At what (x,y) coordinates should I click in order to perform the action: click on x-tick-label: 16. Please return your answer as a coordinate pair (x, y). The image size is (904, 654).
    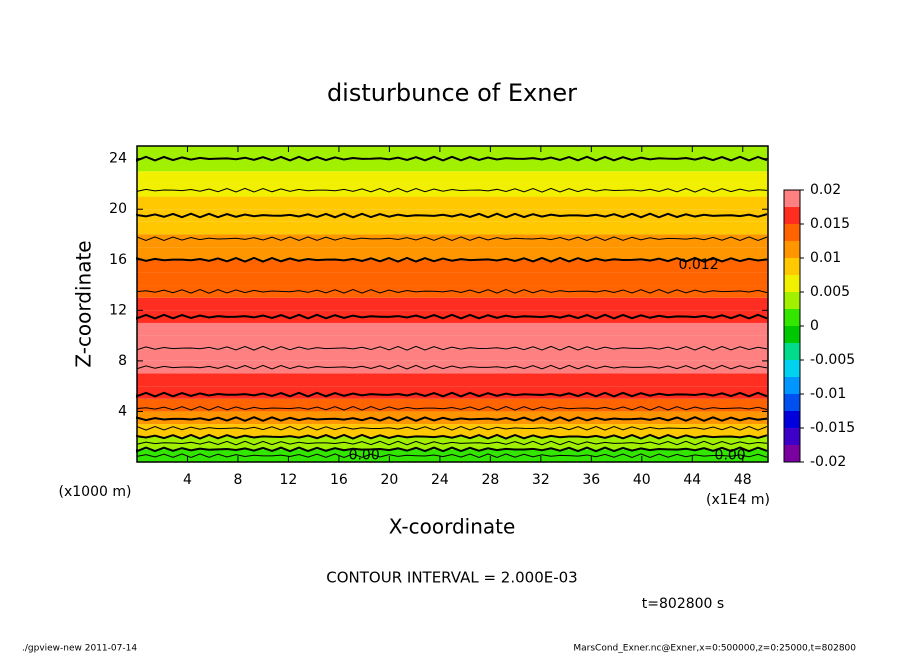
    Looking at the image, I should click on (339, 480).